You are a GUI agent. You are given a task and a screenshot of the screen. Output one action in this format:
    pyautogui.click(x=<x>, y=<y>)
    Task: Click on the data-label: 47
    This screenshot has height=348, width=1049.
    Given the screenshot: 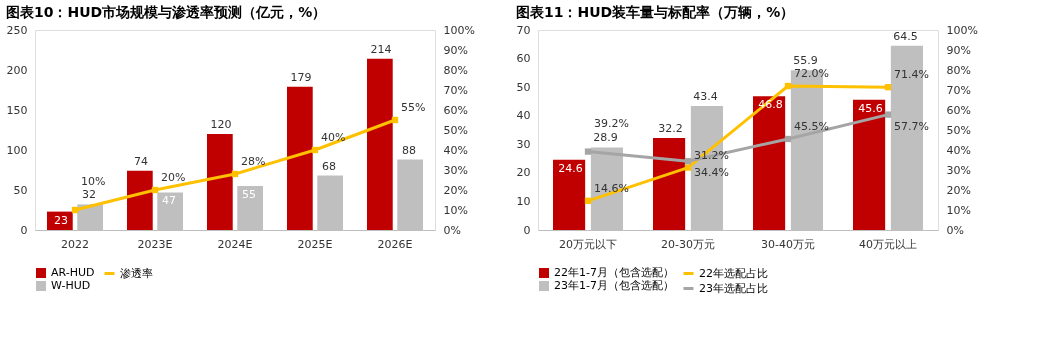 What is the action you would take?
    pyautogui.click(x=169, y=201)
    